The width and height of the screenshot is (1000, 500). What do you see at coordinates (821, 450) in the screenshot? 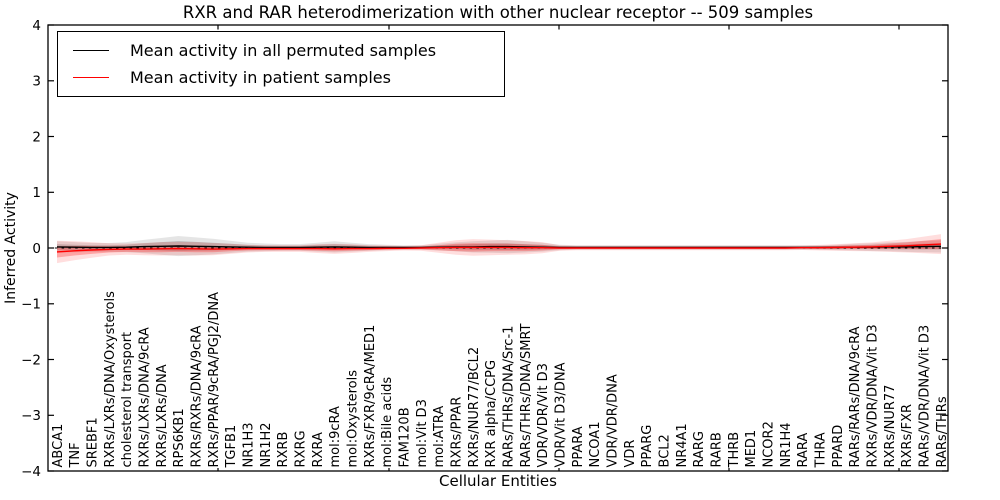
I see `x-tick-label: THRA` at bounding box center [821, 450].